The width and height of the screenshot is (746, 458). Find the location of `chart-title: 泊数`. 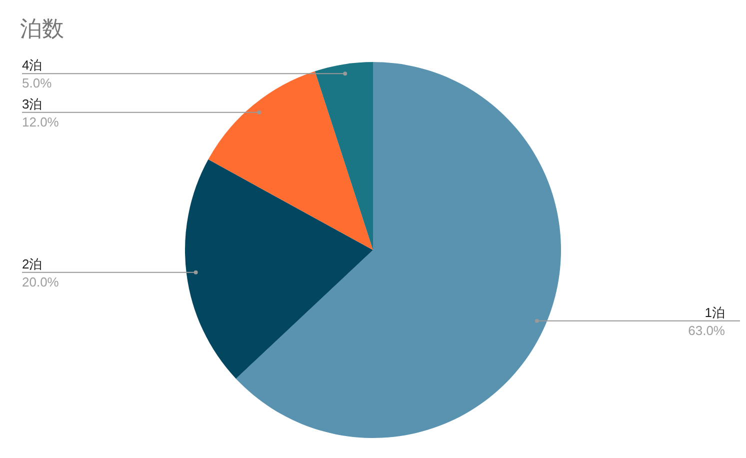

chart-title: 泊数 is located at coordinates (42, 29).